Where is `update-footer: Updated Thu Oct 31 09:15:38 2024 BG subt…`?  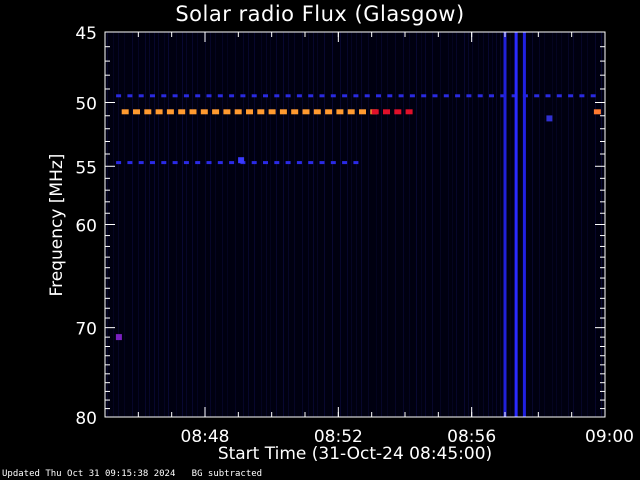 update-footer: Updated Thu Oct 31 09:15:38 2024 BG subt… is located at coordinates (132, 474).